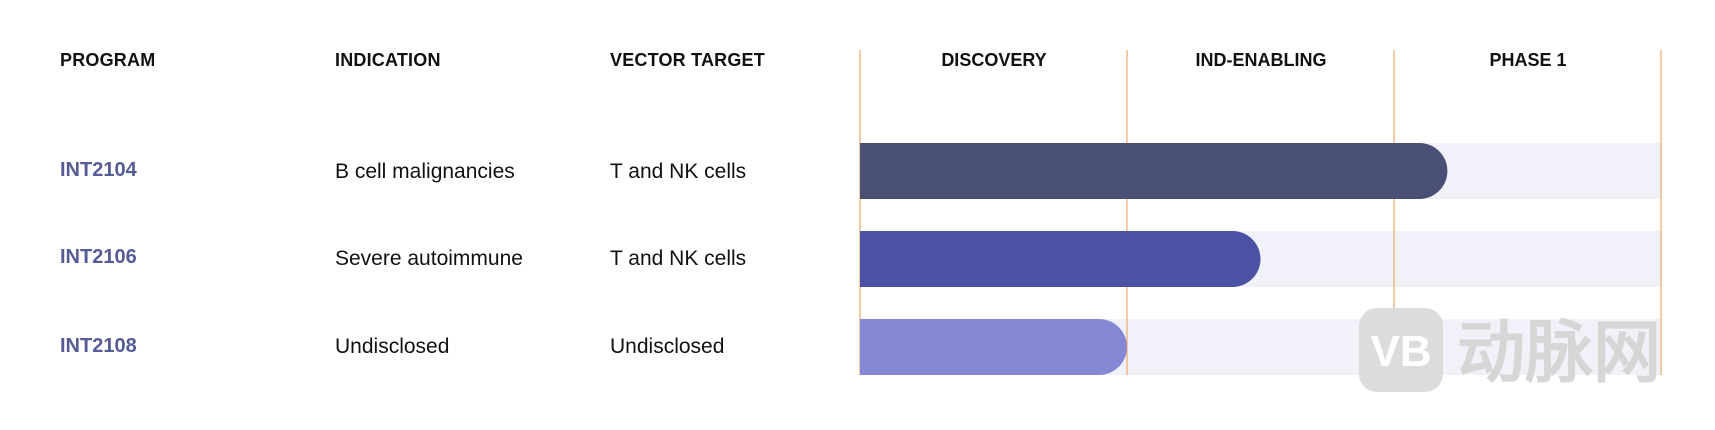 This screenshot has width=1715, height=430. I want to click on watermark-logo: VB 动脉网, so click(1510, 350).